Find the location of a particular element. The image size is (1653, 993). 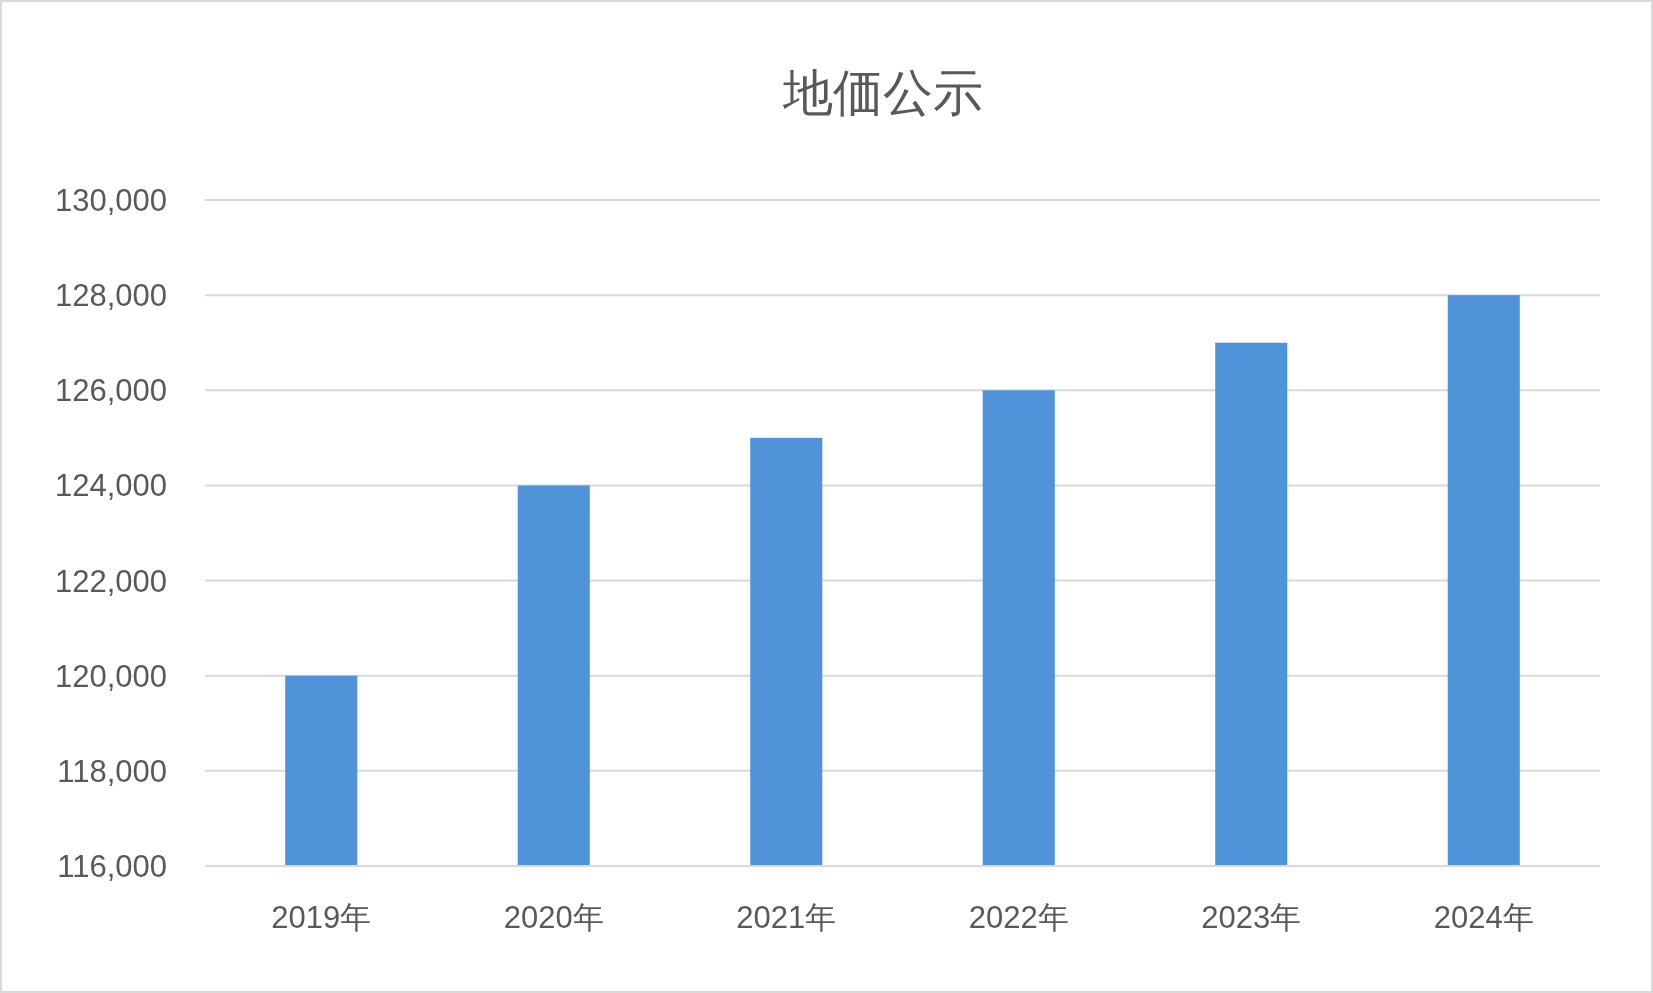

y-tick-label: 124,000 is located at coordinates (110, 486).